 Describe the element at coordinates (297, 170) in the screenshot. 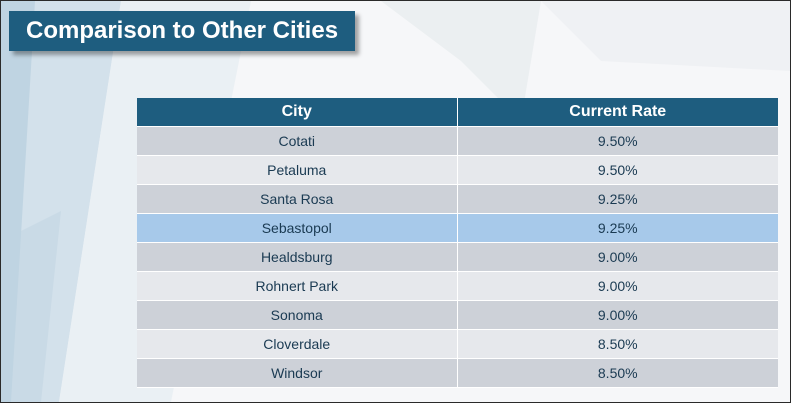

I see `city-cell: Petaluma` at that location.